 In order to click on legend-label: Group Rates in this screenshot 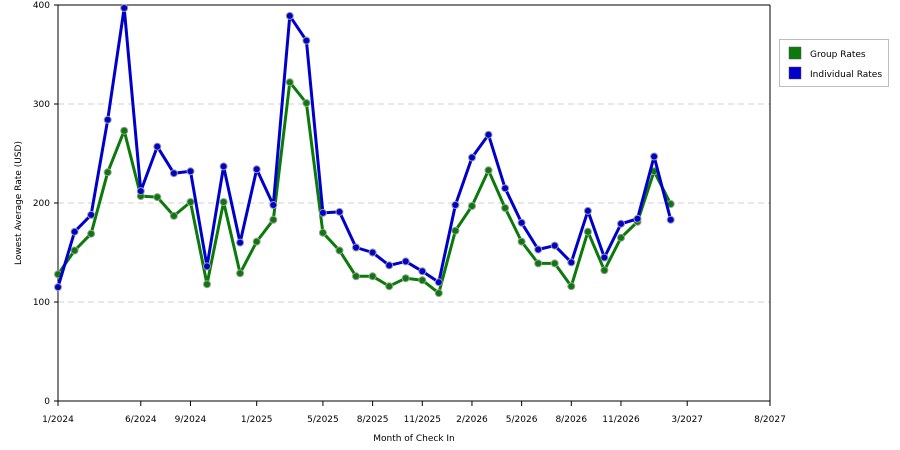, I will do `click(838, 55)`.